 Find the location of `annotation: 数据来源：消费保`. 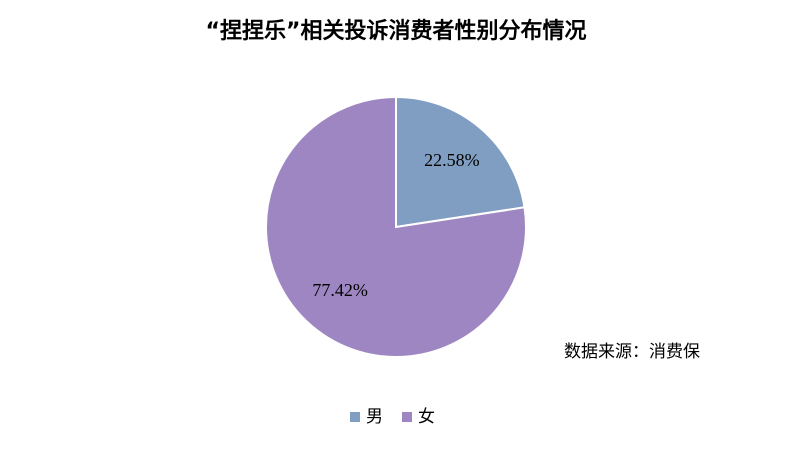

annotation: 数据来源：消费保 is located at coordinates (632, 352).